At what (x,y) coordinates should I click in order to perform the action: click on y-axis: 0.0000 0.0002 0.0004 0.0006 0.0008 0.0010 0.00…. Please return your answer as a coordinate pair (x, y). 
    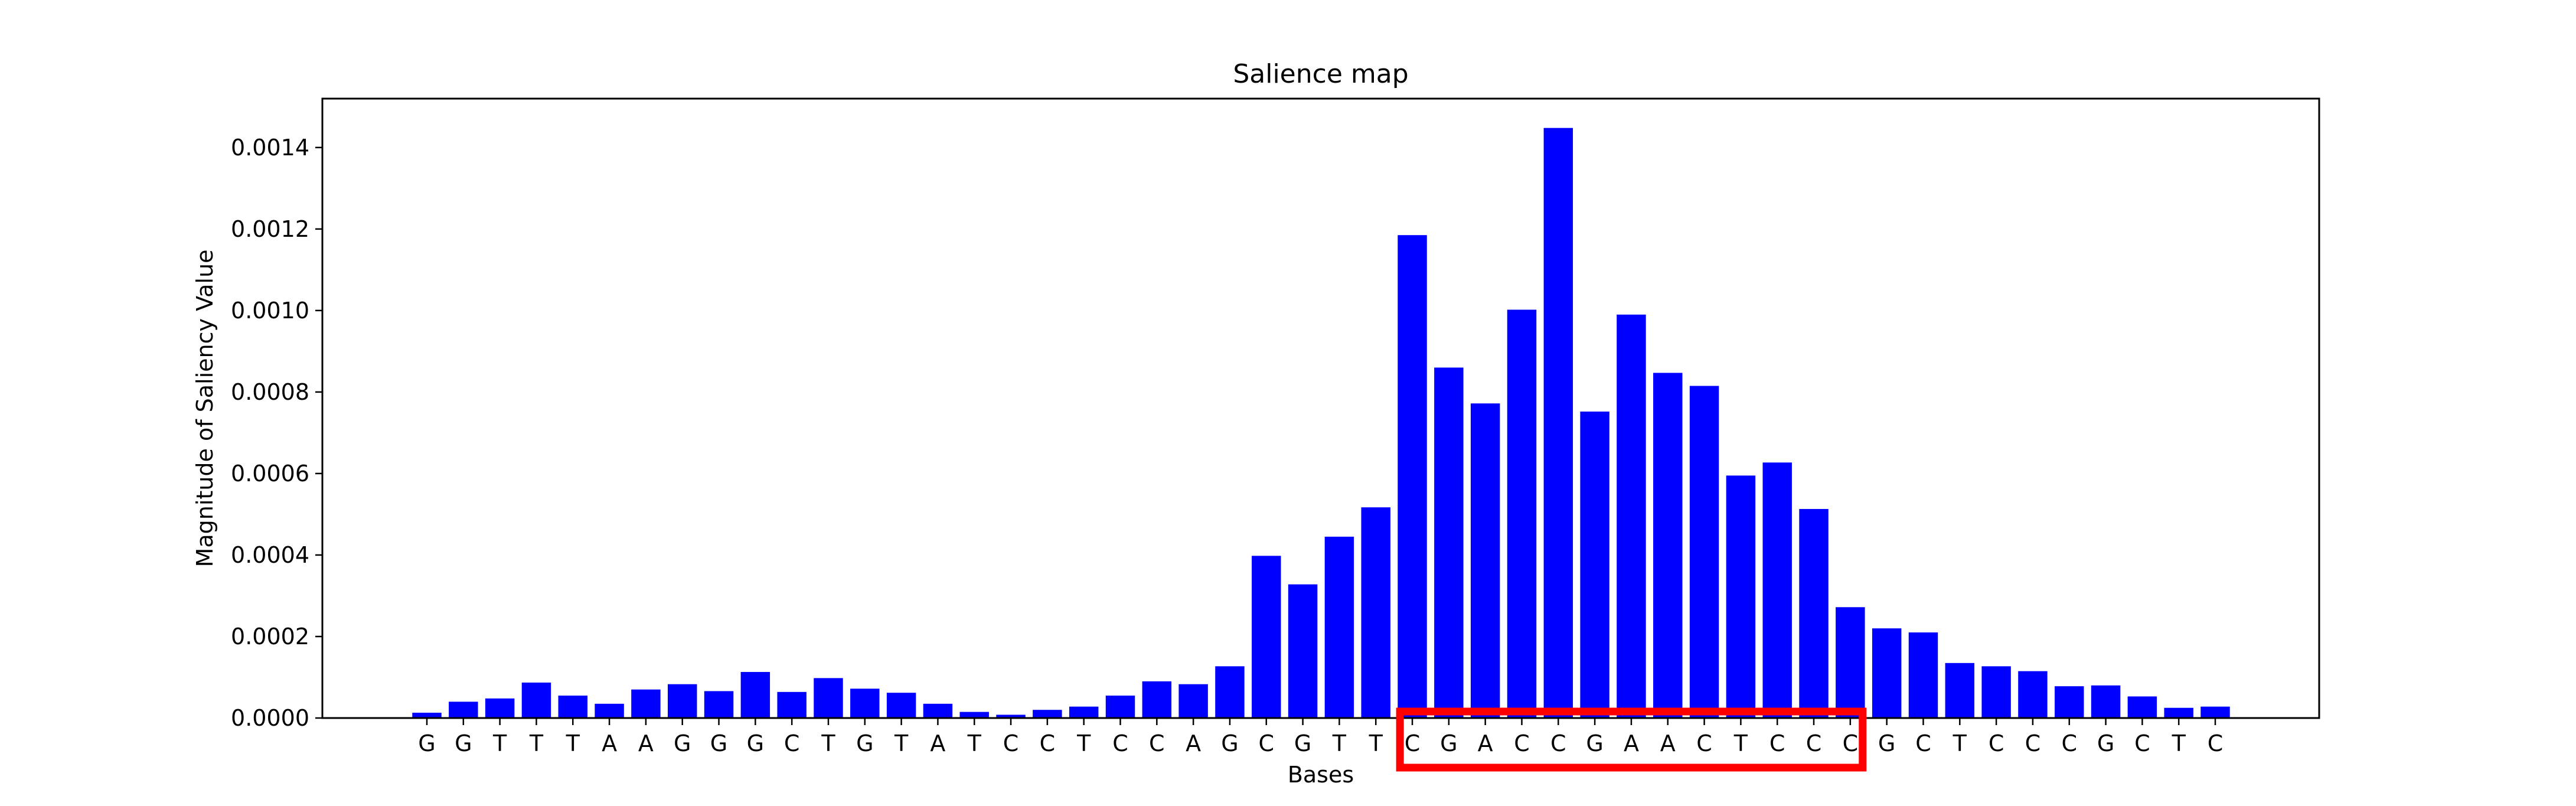
    Looking at the image, I should click on (276, 433).